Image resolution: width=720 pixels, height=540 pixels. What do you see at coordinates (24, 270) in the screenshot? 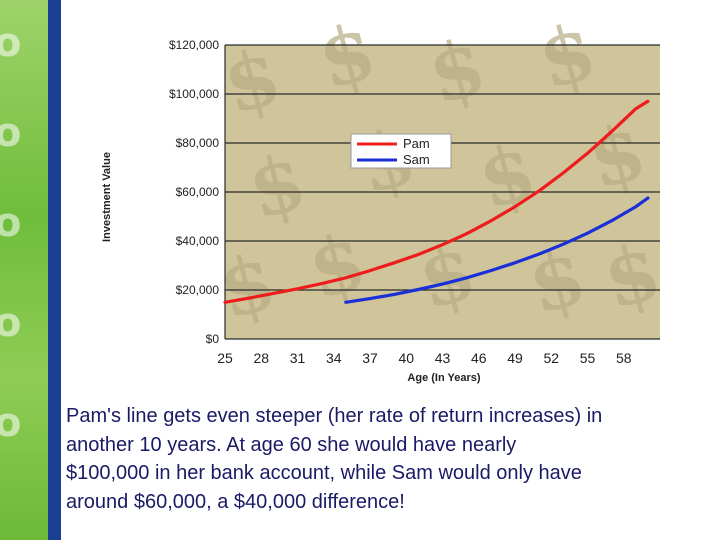
I see `decorative-side-strip: o o o o o` at bounding box center [24, 270].